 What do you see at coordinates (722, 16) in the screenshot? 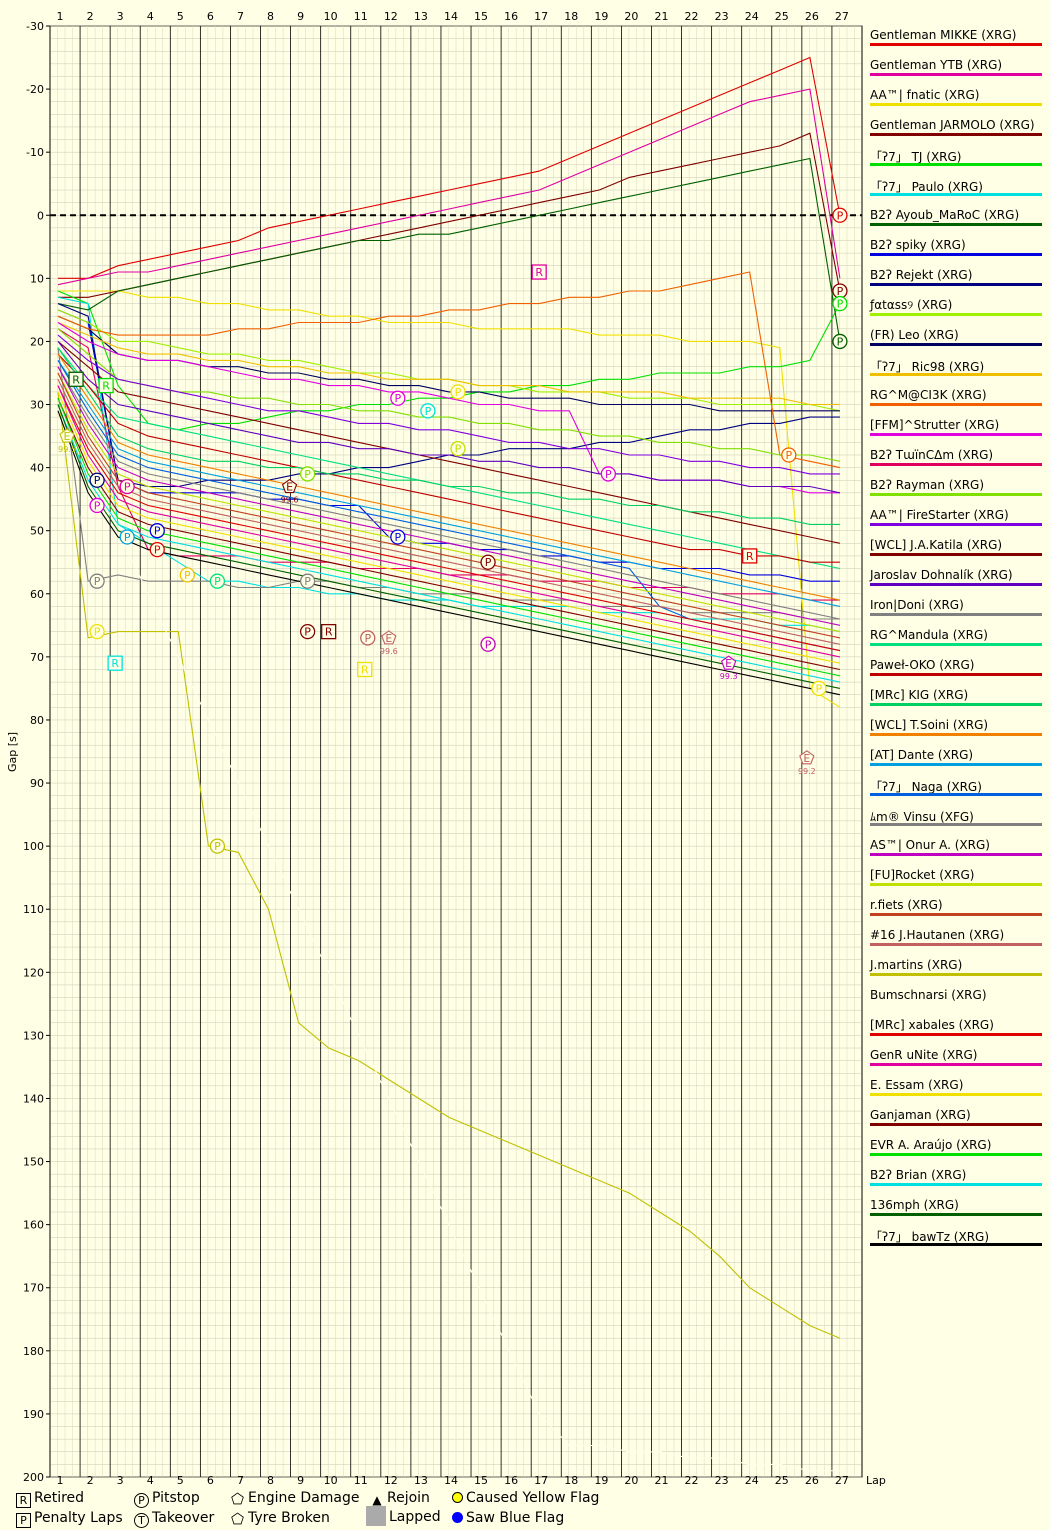
I see `x-tick-label-top: 23` at bounding box center [722, 16].